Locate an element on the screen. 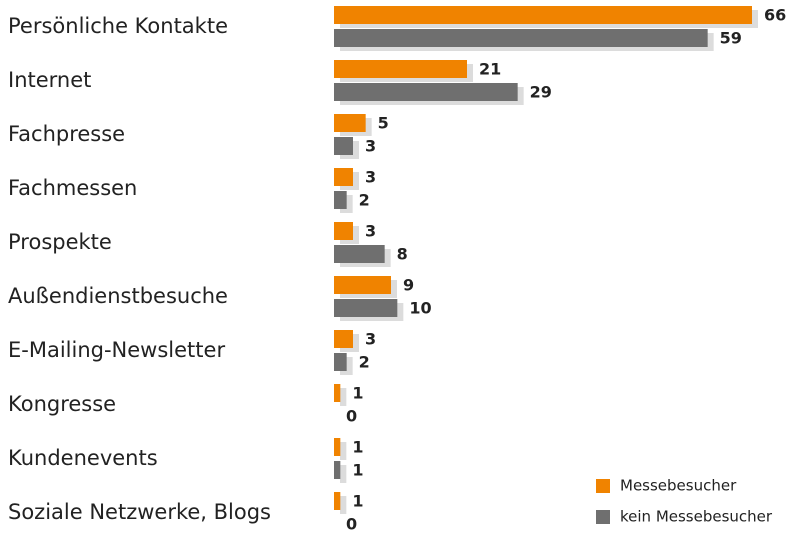  value-label: 9 is located at coordinates (408, 285).